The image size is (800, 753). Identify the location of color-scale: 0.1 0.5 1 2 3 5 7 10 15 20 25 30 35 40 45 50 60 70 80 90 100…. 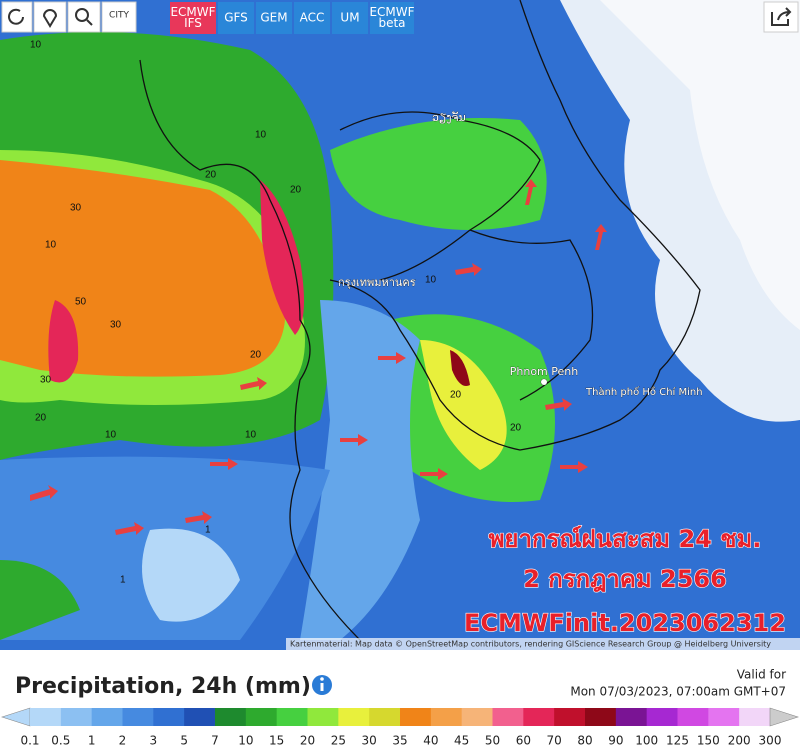
(400, 727).